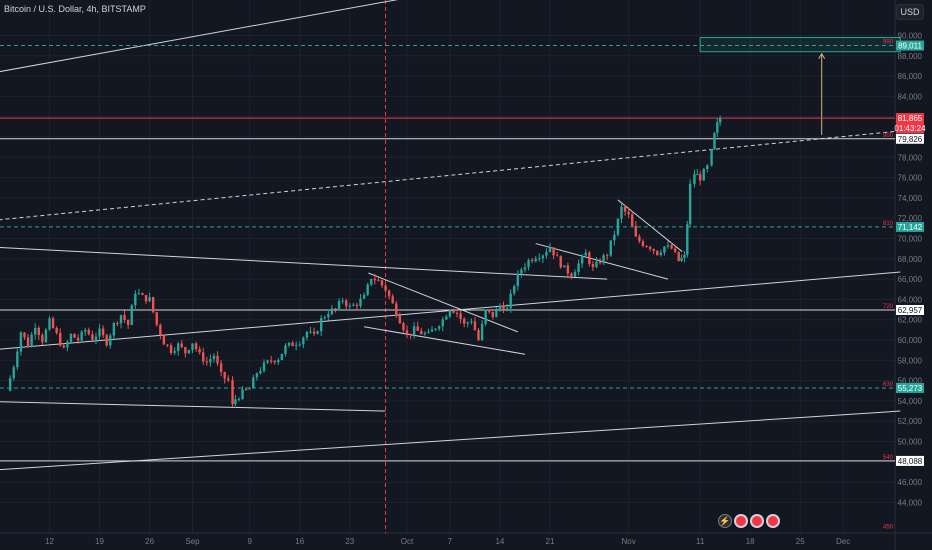 The width and height of the screenshot is (932, 550). Describe the element at coordinates (910, 309) in the screenshot. I see `price-tag-bg` at that location.